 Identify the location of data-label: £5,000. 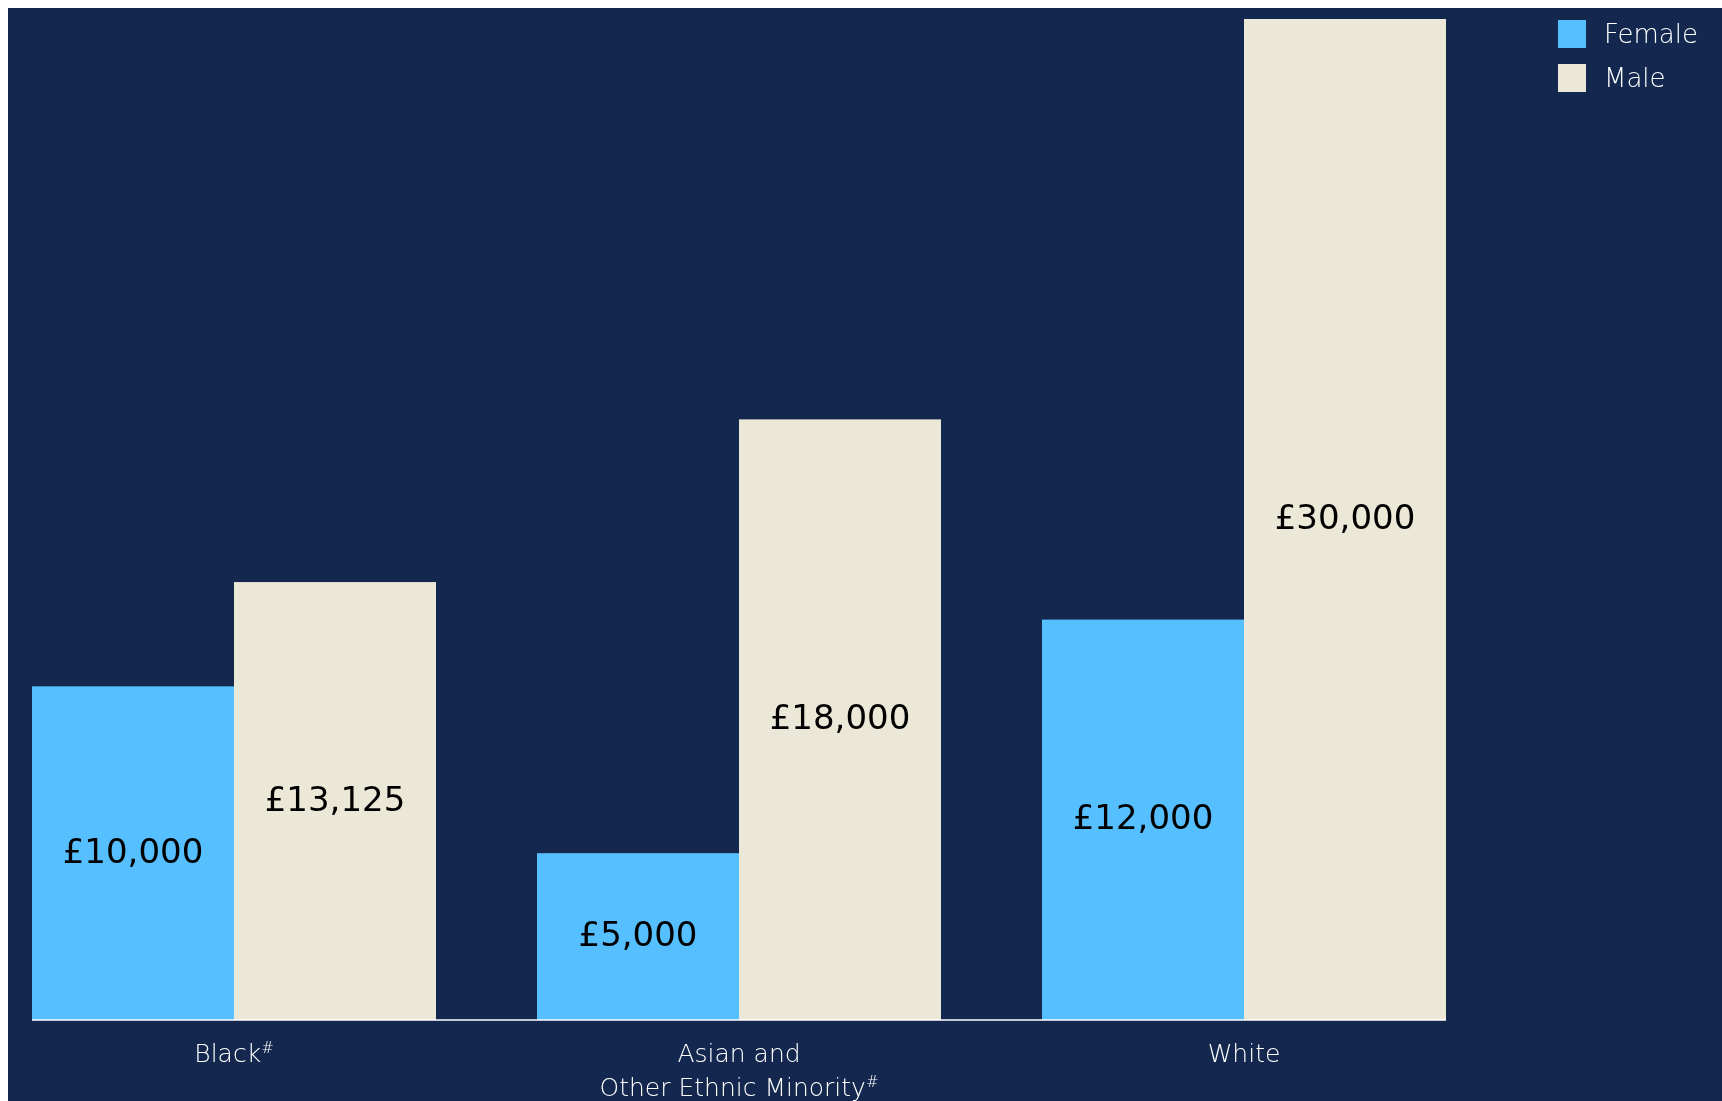
(638, 934).